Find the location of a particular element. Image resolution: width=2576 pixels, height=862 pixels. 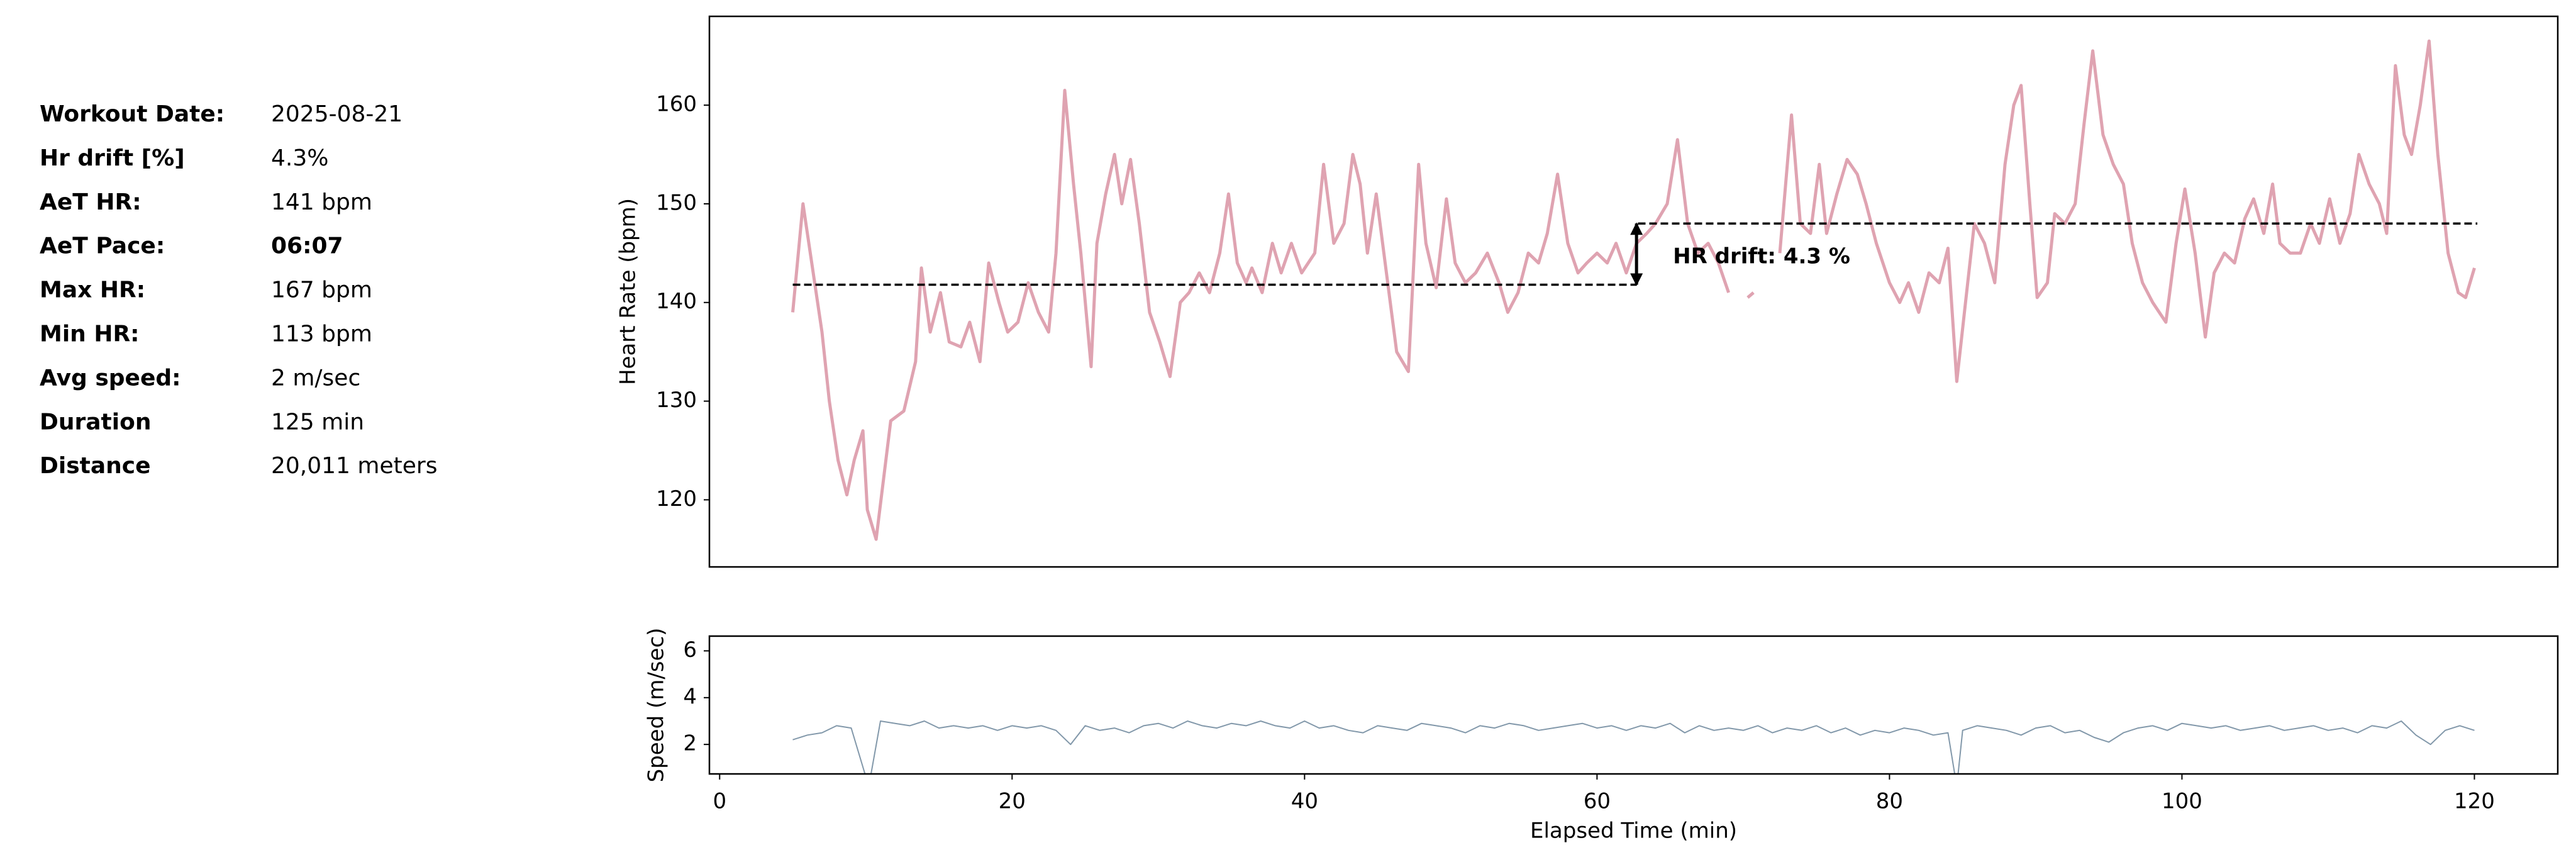

stat-value: 141 bpm is located at coordinates (321, 202).